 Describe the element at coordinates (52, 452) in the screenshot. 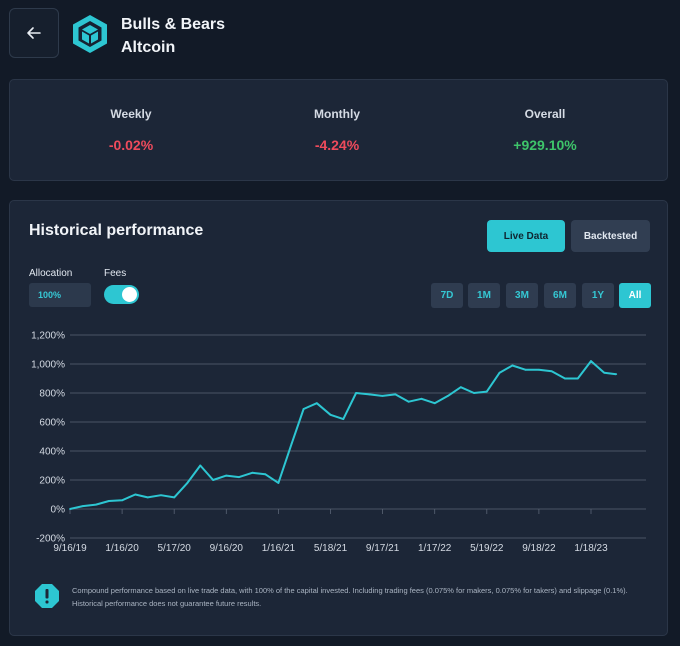

I see `y-tick-label: 400%` at that location.